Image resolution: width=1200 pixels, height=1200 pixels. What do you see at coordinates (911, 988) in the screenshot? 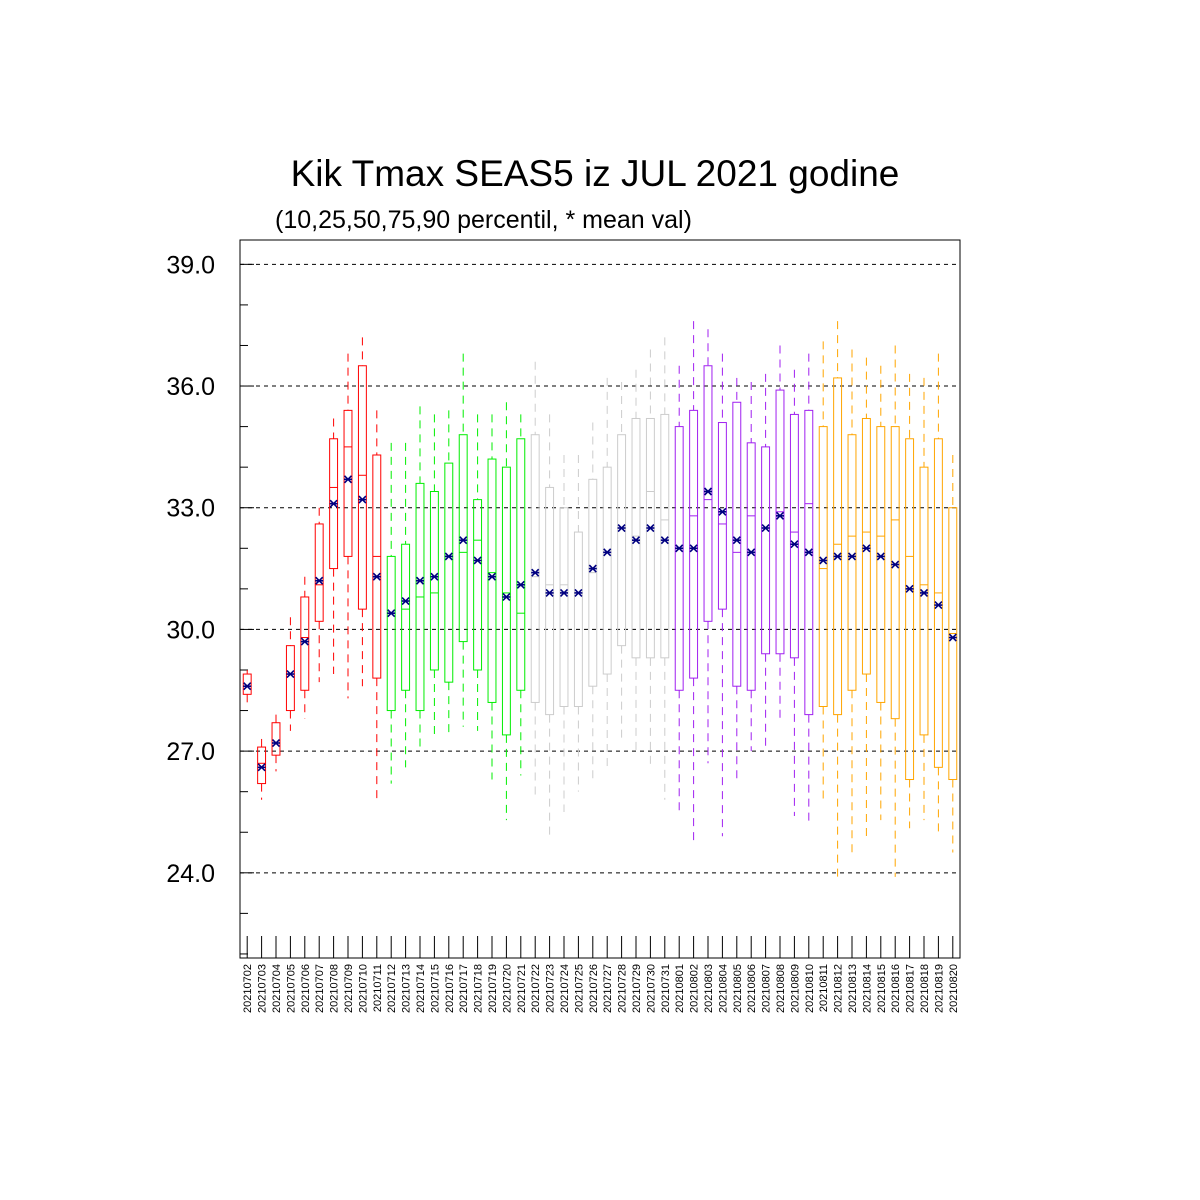
I see `x-tick-label: 20210817` at bounding box center [911, 988].